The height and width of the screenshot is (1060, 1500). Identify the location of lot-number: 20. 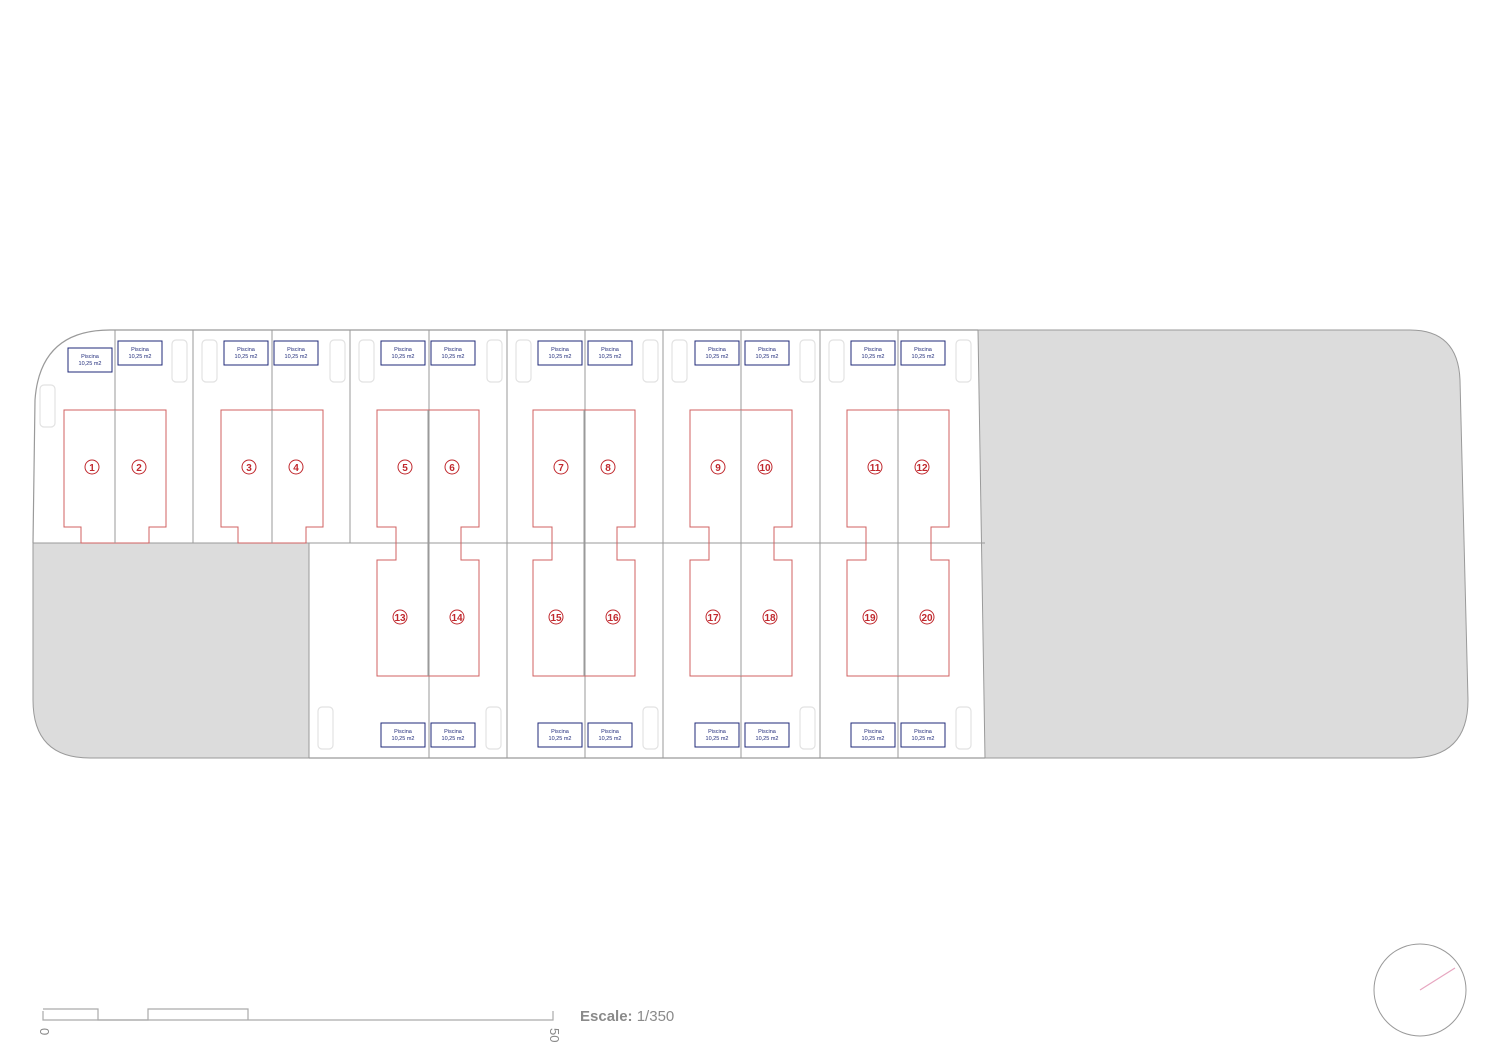
(927, 618).